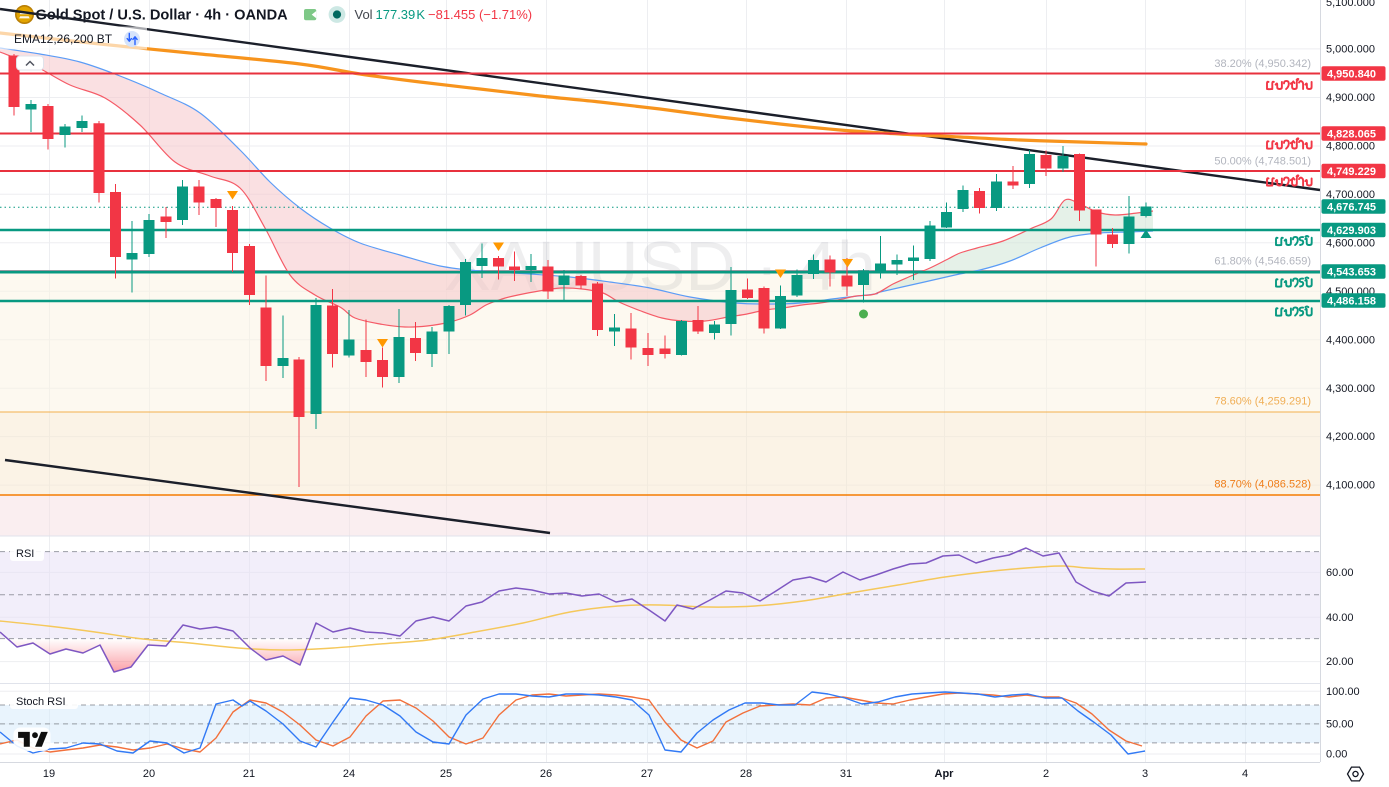 The width and height of the screenshot is (1389, 787). Describe the element at coordinates (1350, 486) in the screenshot. I see `svg-text: 4,100.000` at that location.